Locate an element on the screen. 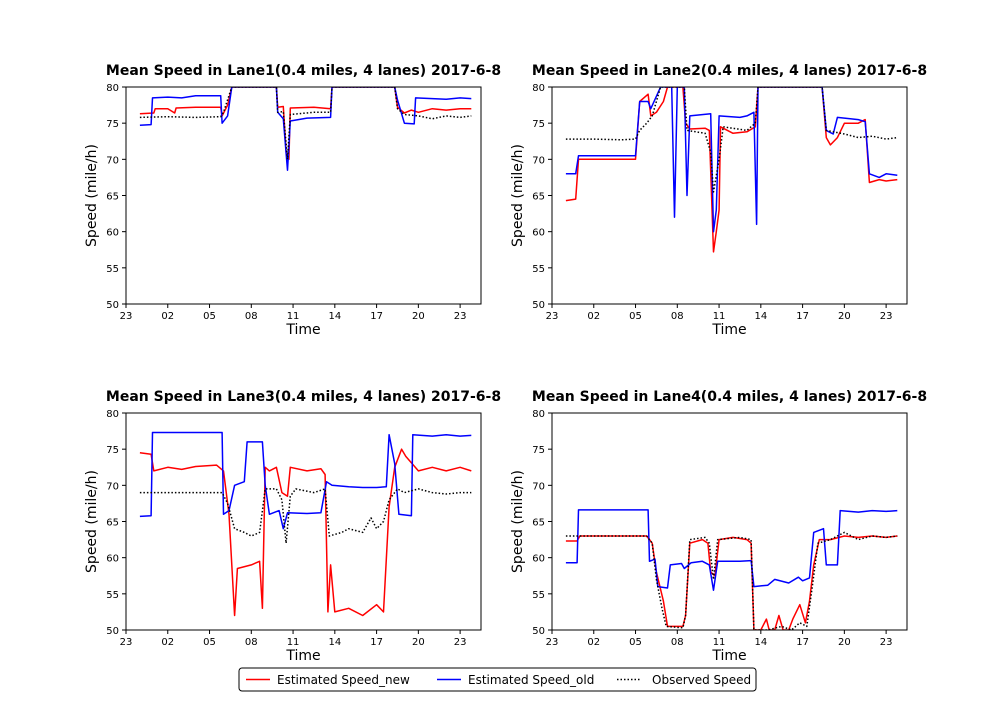  legend-label-observed: Observed Speed is located at coordinates (701, 680).